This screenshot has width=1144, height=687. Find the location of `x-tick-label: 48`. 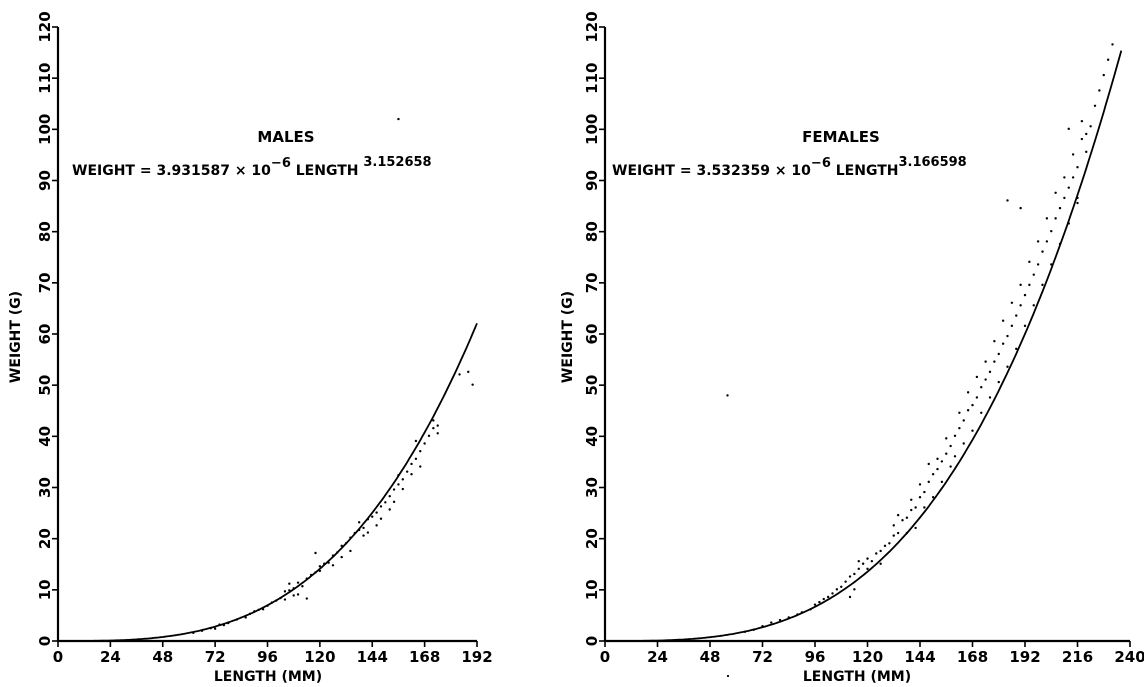

x-tick-label: 48 is located at coordinates (710, 657).